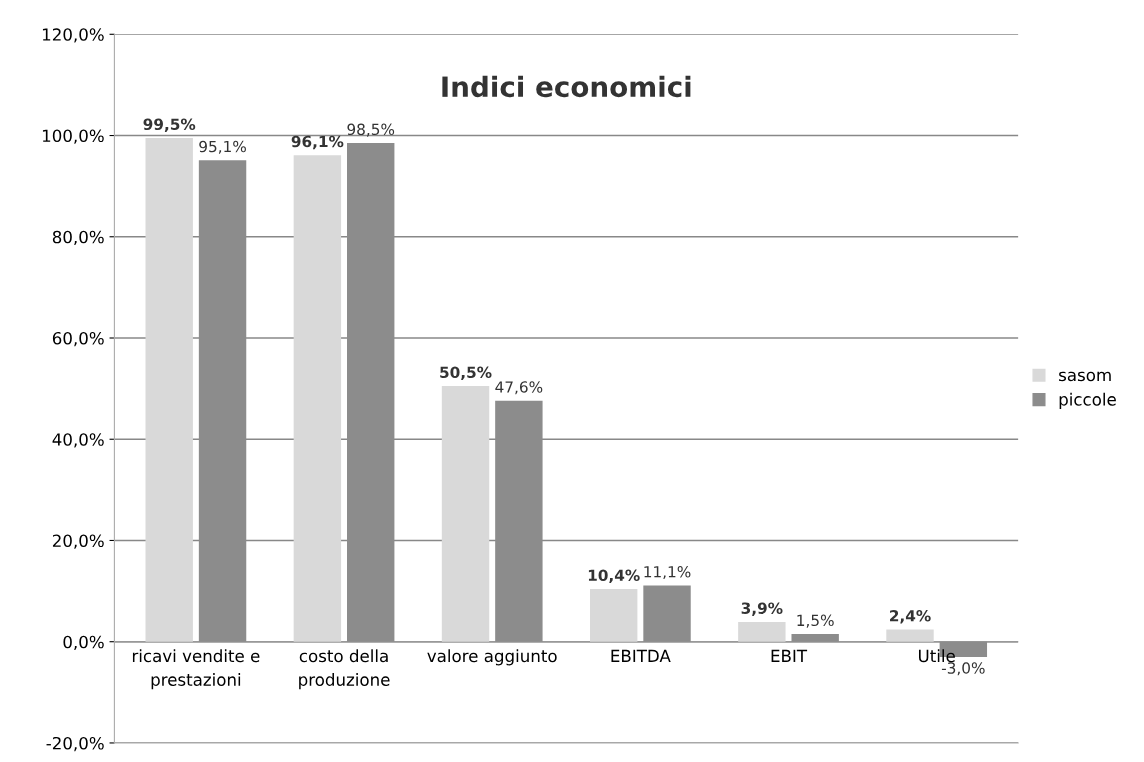  What do you see at coordinates (466, 373) in the screenshot?
I see `data-label: 50,5%` at bounding box center [466, 373].